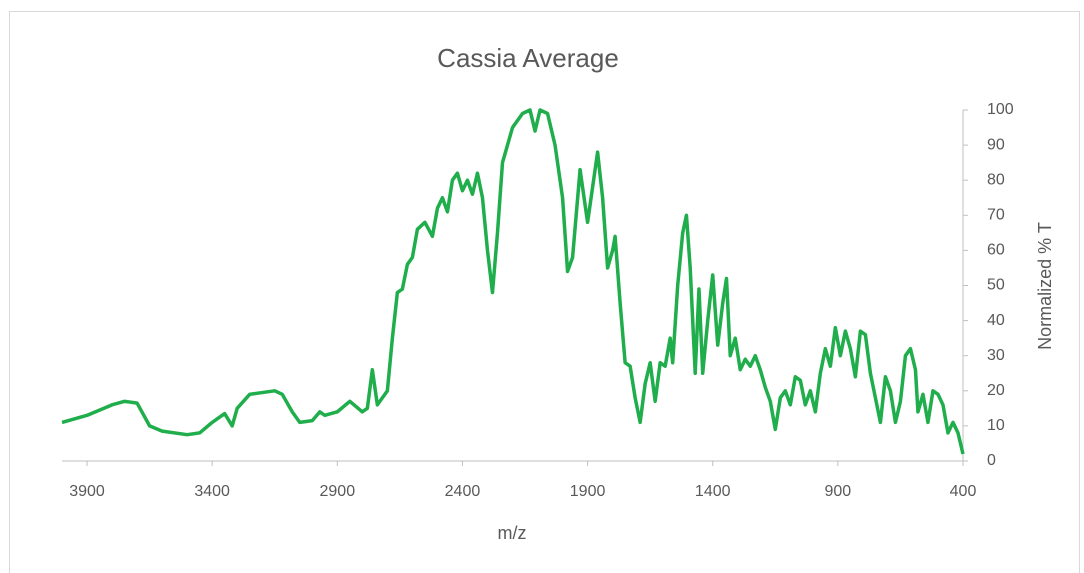 The height and width of the screenshot is (573, 1084). I want to click on x-tick-label: 2400, so click(463, 491).